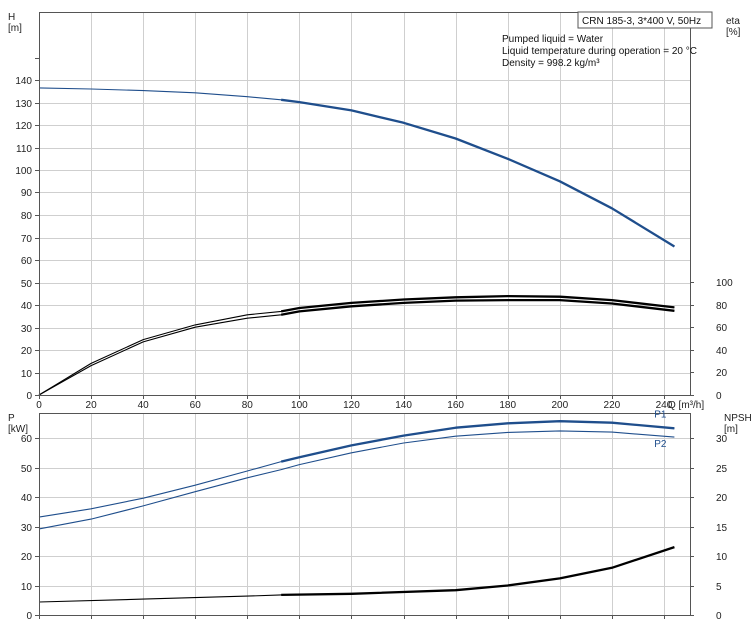 Image resolution: width=754 pixels, height=632 pixels. Describe the element at coordinates (722, 373) in the screenshot. I see `top-right-tick-label: 20` at that location.